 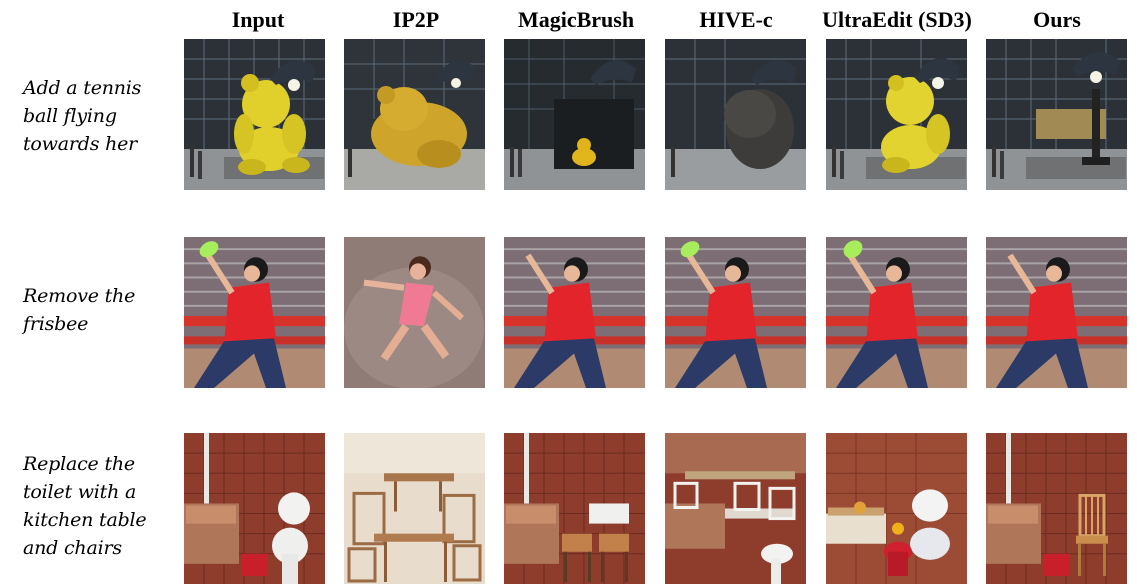 What do you see at coordinates (736, 19) in the screenshot?
I see `column-header-hive-c: HIVE-c` at bounding box center [736, 19].